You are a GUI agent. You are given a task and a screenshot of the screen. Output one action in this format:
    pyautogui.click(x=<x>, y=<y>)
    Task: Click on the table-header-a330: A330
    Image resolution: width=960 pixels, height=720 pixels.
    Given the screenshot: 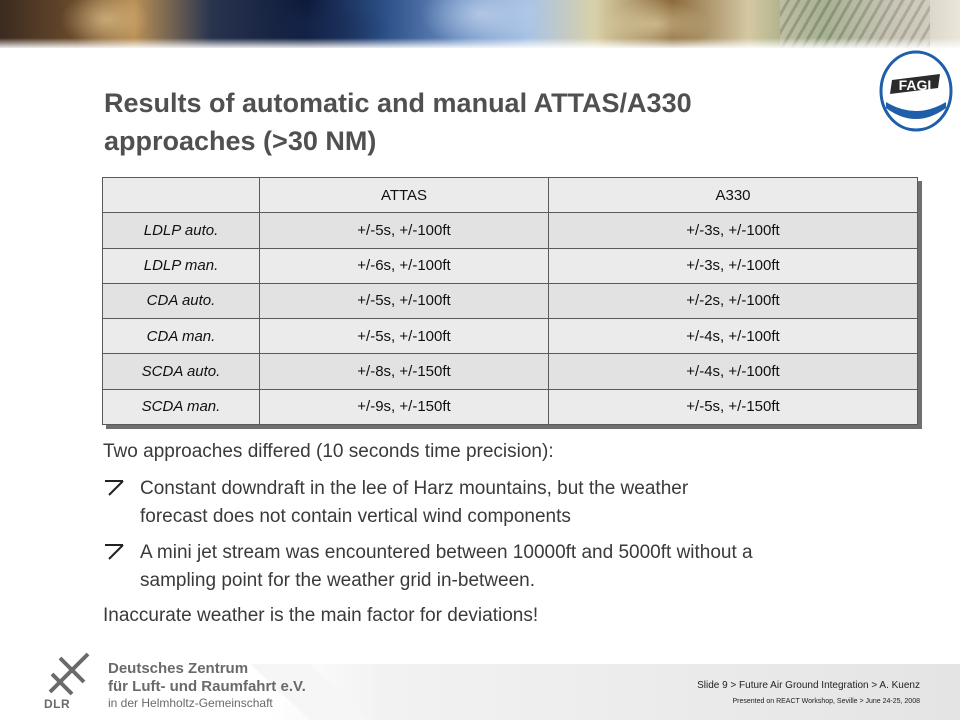 What is the action you would take?
    pyautogui.click(x=733, y=195)
    